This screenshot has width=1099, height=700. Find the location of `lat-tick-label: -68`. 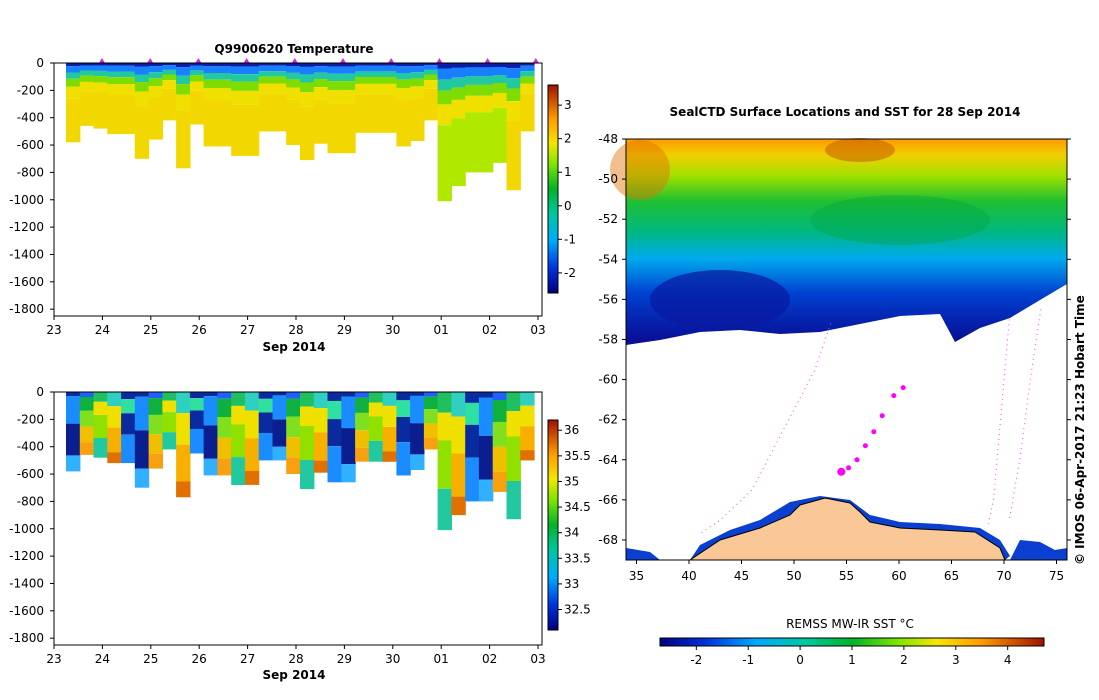

lat-tick-label: -68 is located at coordinates (608, 540).